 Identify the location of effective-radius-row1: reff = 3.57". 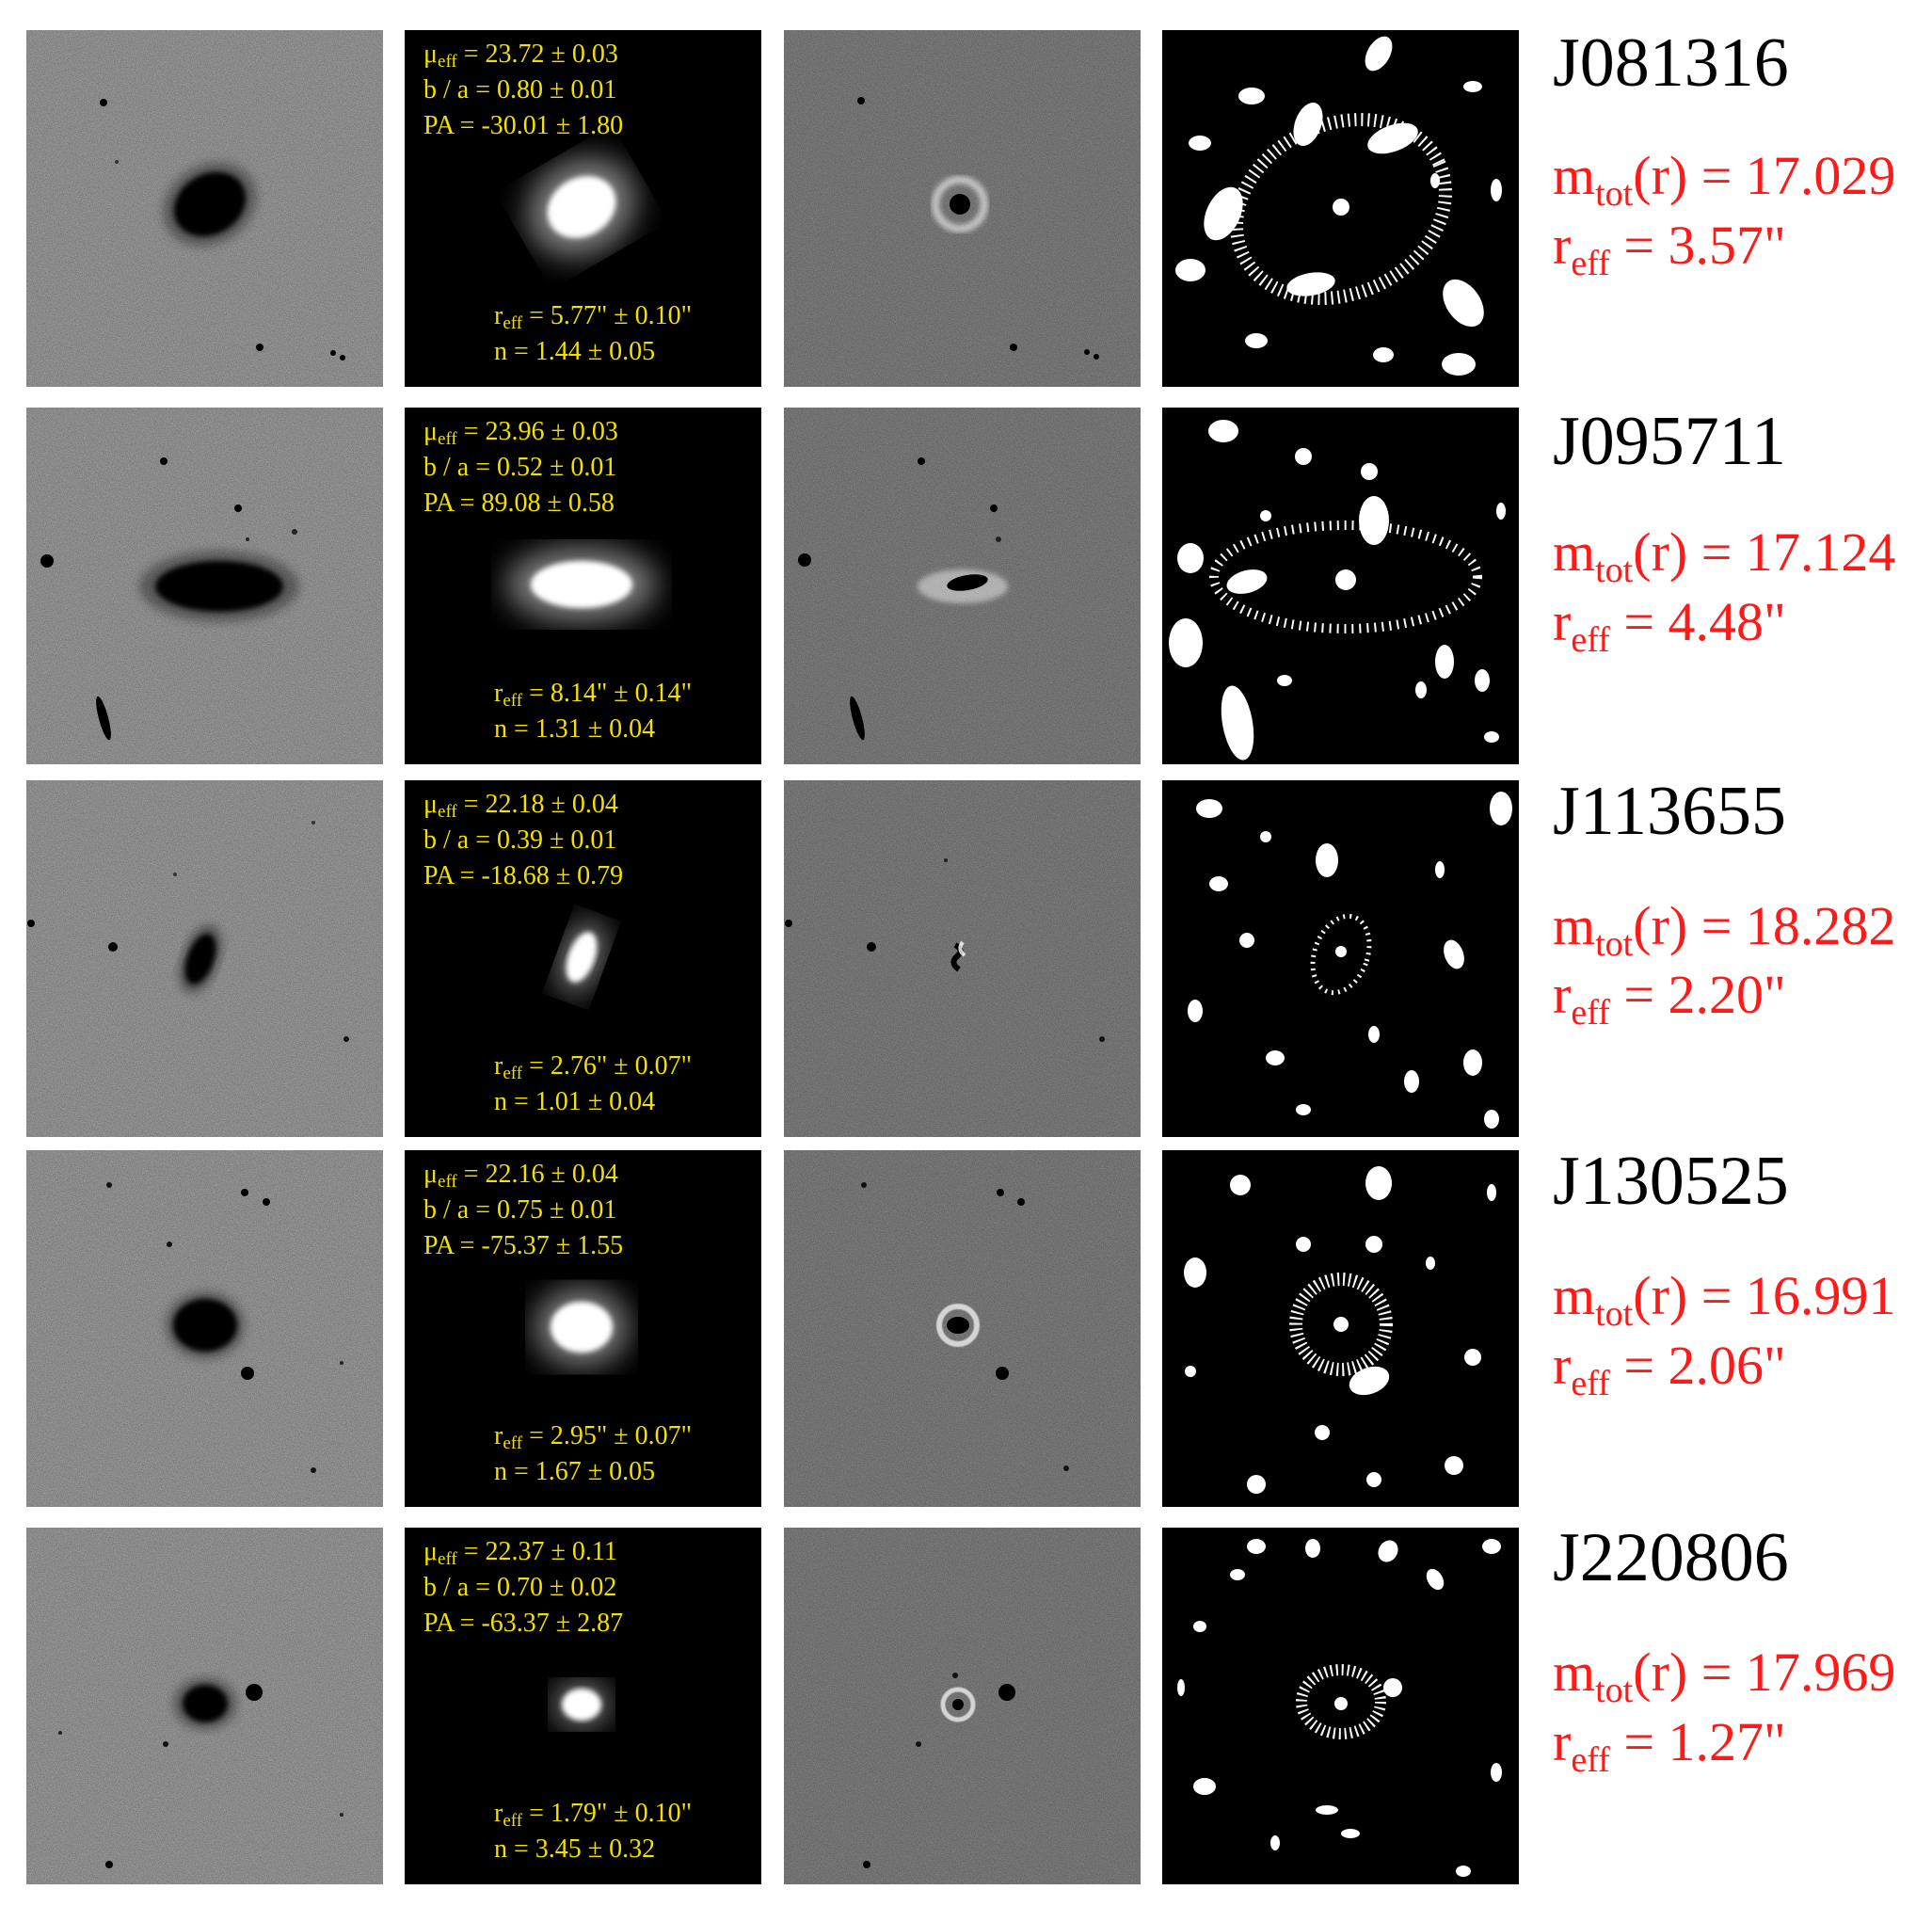
(1669, 249).